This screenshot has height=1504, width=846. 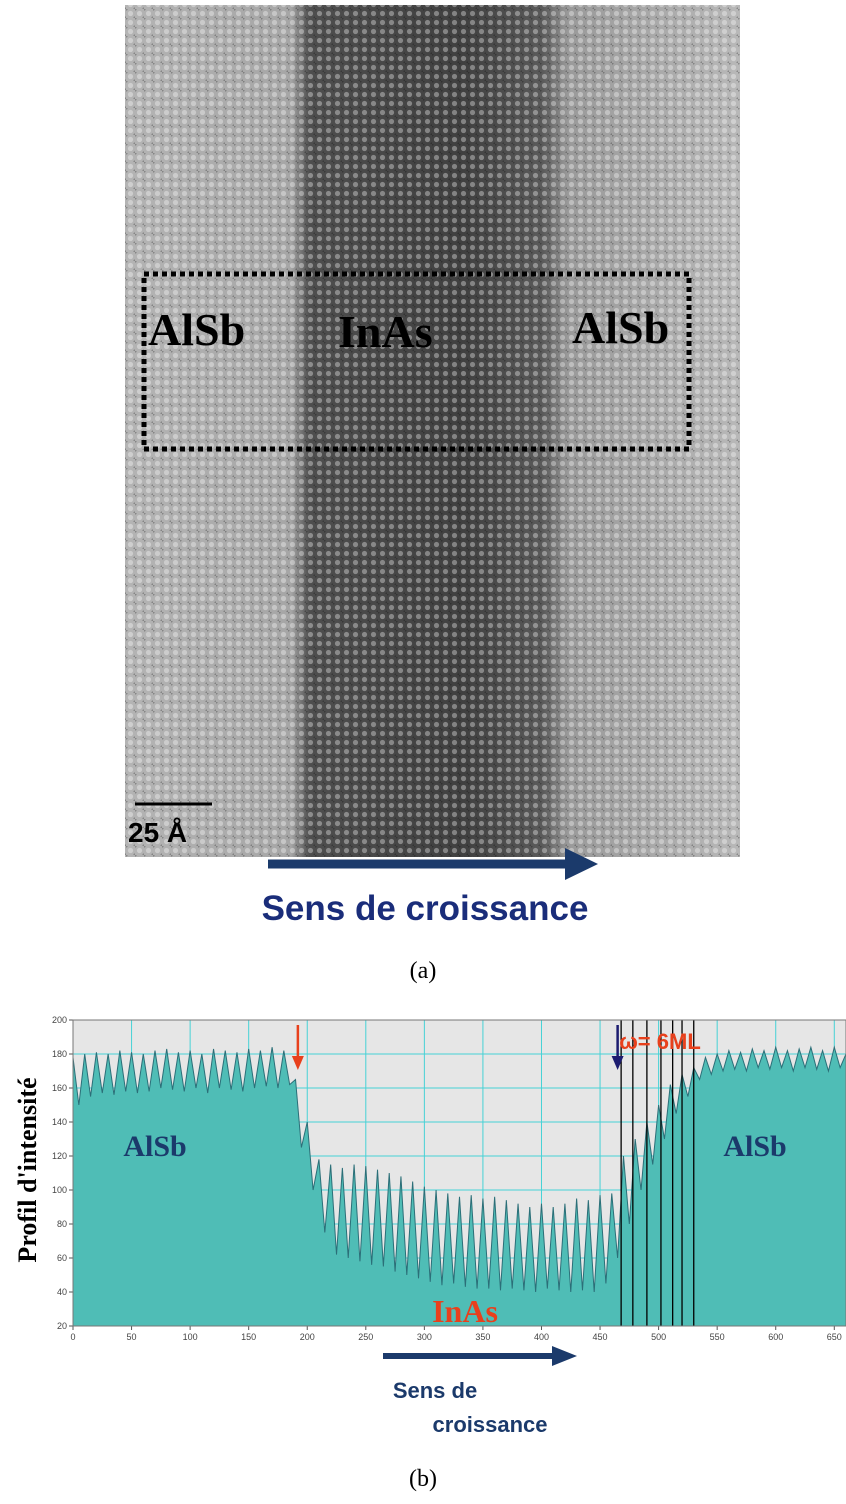 I want to click on y-tick-label: 140, so click(x=59, y=1122).